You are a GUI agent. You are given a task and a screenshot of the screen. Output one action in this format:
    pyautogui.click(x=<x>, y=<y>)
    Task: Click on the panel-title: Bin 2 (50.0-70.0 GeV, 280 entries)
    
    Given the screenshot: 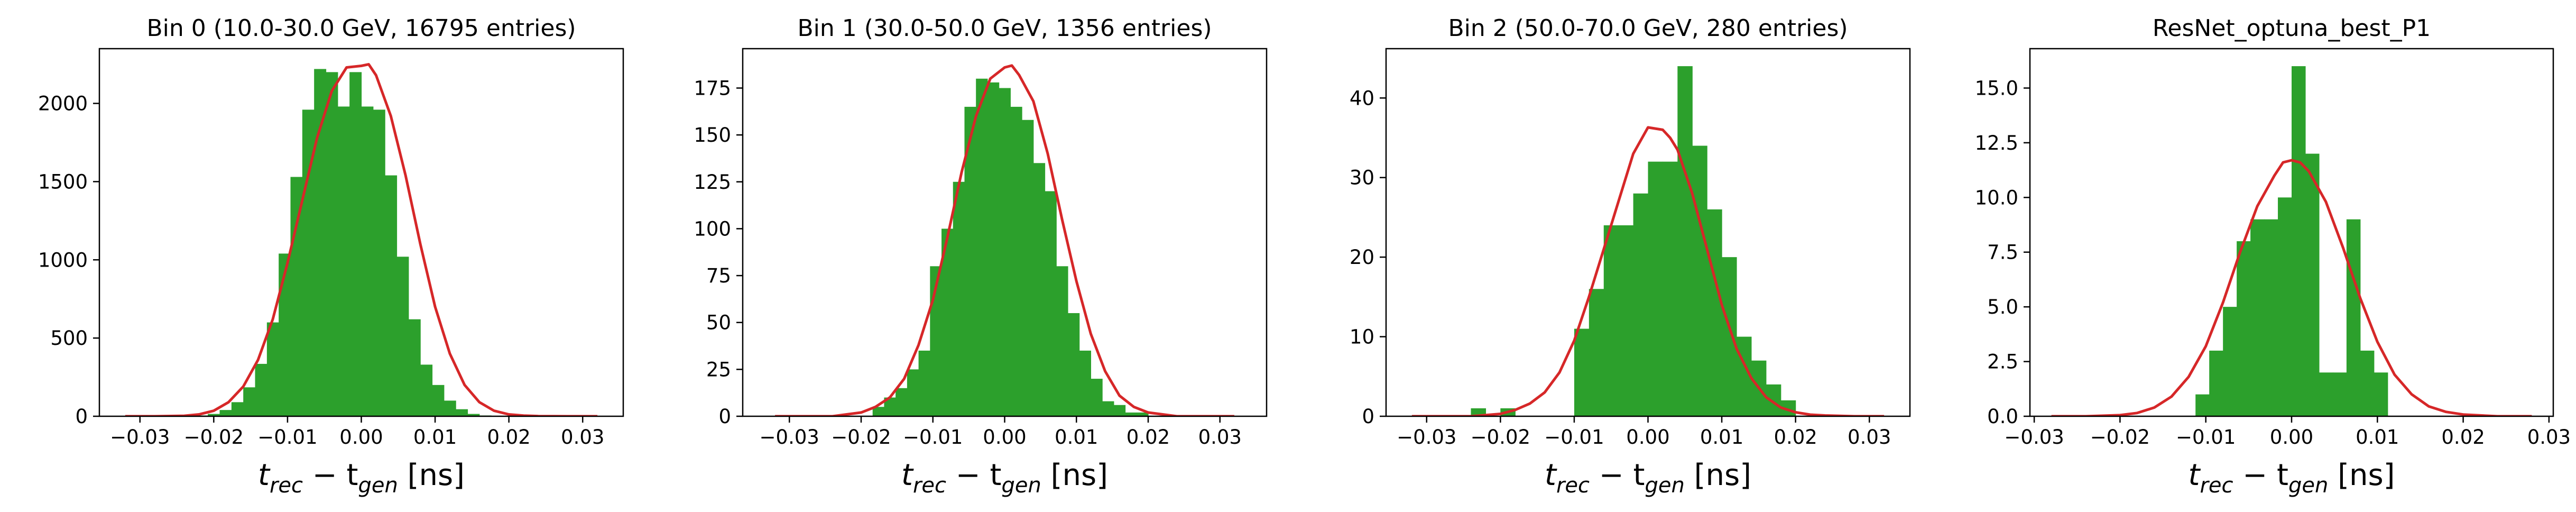 What is the action you would take?
    pyautogui.click(x=1648, y=28)
    